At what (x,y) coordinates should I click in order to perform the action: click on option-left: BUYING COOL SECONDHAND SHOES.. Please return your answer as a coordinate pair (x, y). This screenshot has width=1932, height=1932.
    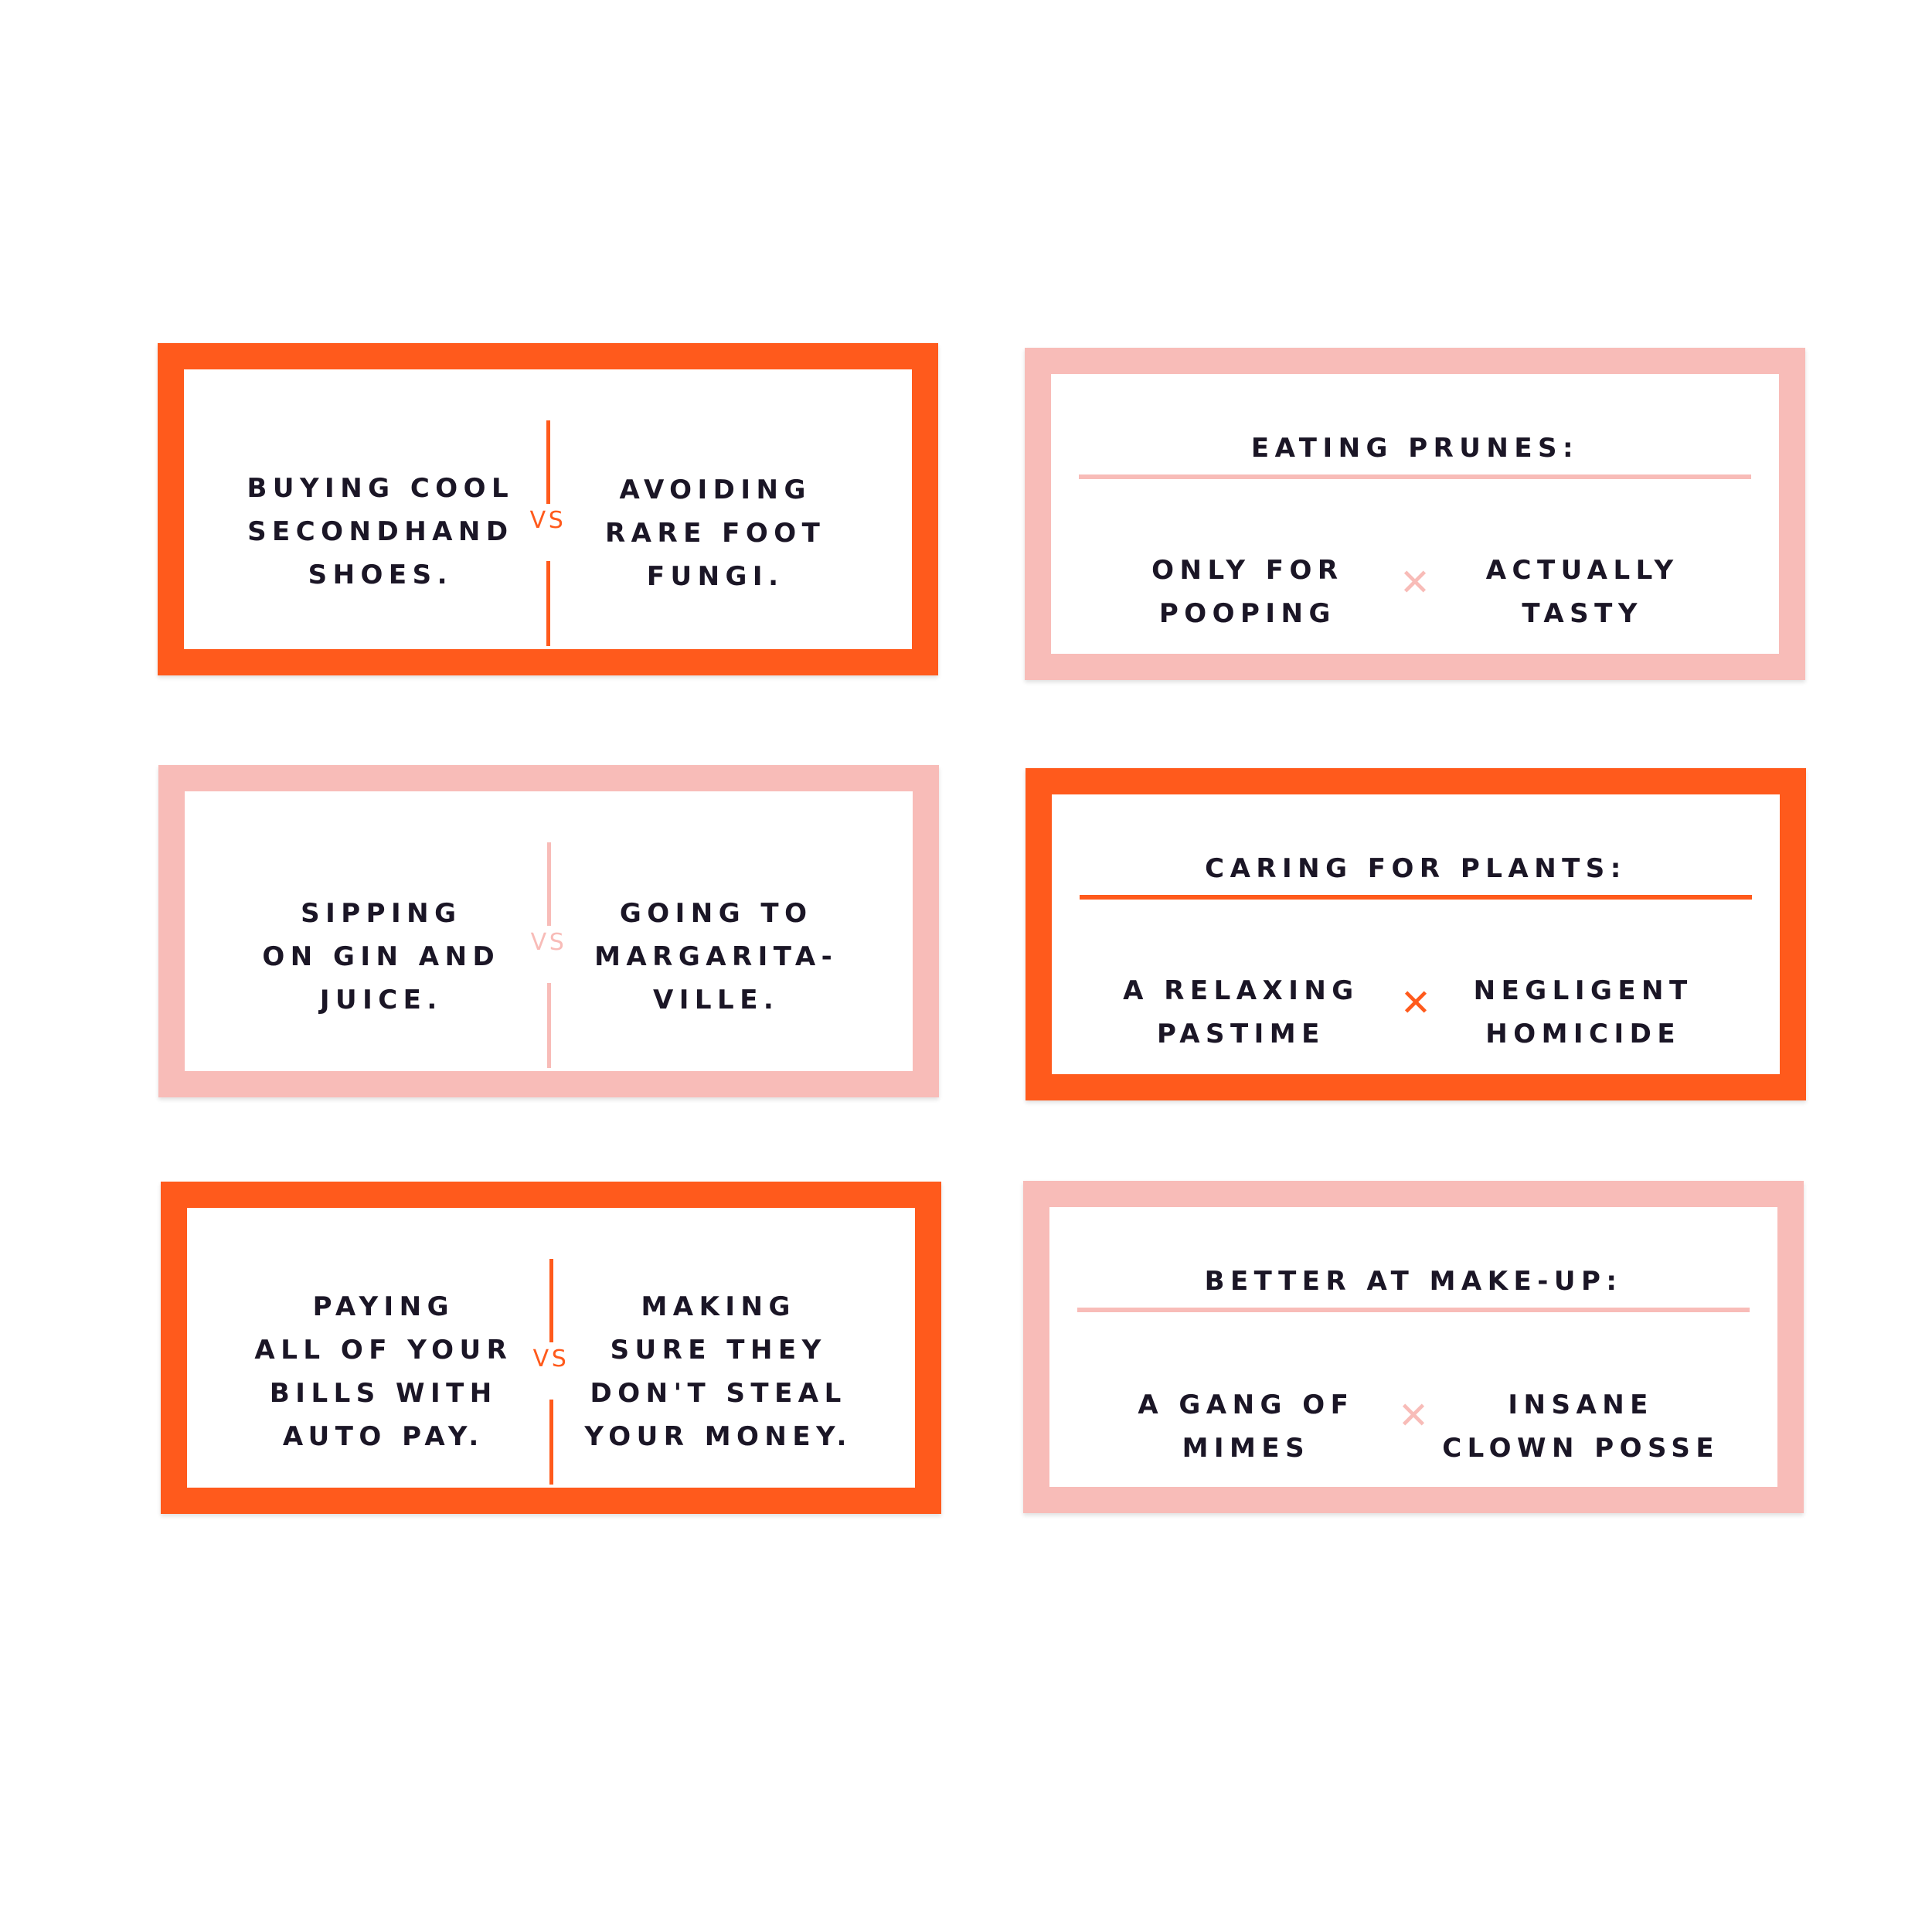
    Looking at the image, I should click on (381, 532).